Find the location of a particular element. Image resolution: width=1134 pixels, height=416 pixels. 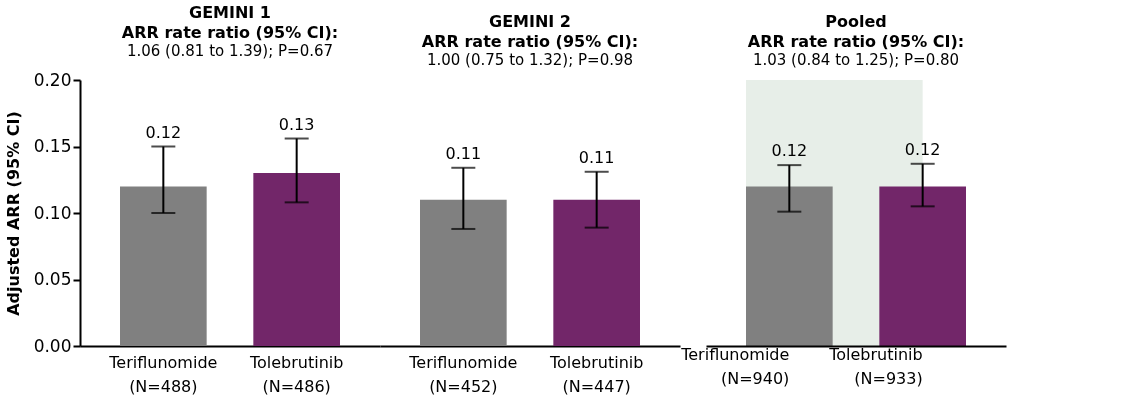

y-tick-label: 0.05 is located at coordinates (52, 279).